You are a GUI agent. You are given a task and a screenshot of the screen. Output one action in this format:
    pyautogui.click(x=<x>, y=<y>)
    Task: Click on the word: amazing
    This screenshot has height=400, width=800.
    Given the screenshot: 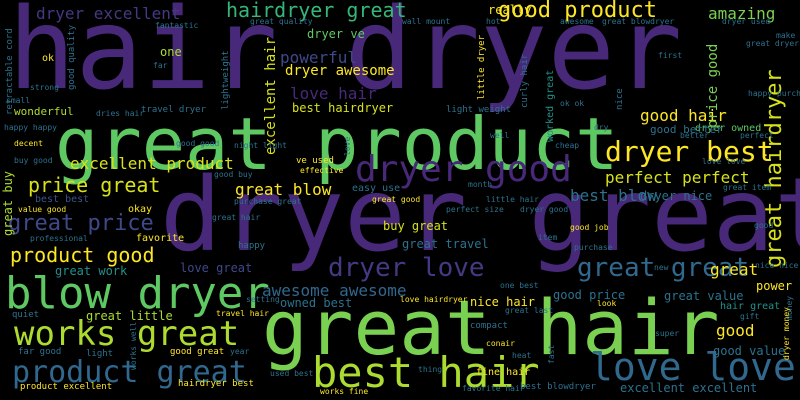 What is the action you would take?
    pyautogui.click(x=742, y=13)
    